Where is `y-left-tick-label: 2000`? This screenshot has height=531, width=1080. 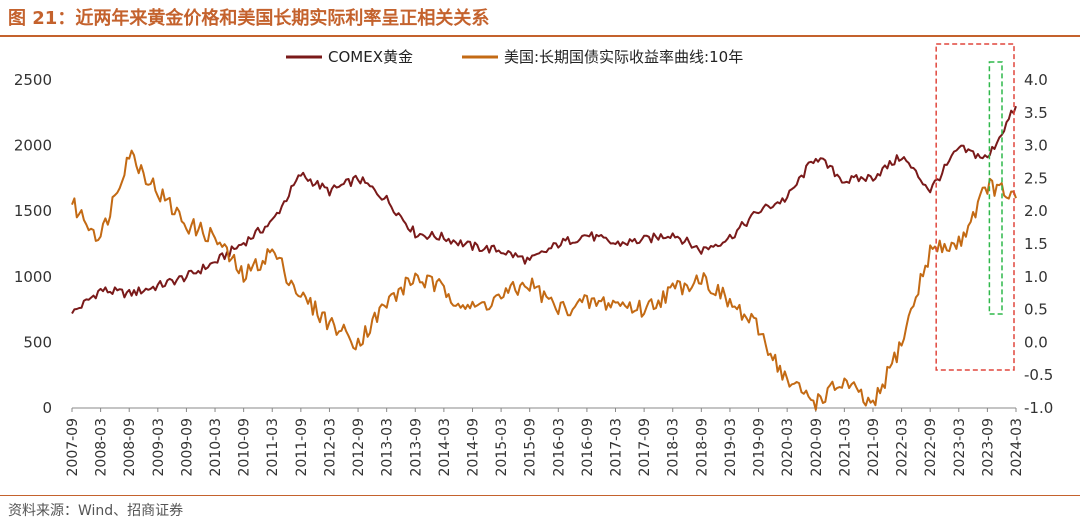 y-left-tick-label: 2000 is located at coordinates (33, 146).